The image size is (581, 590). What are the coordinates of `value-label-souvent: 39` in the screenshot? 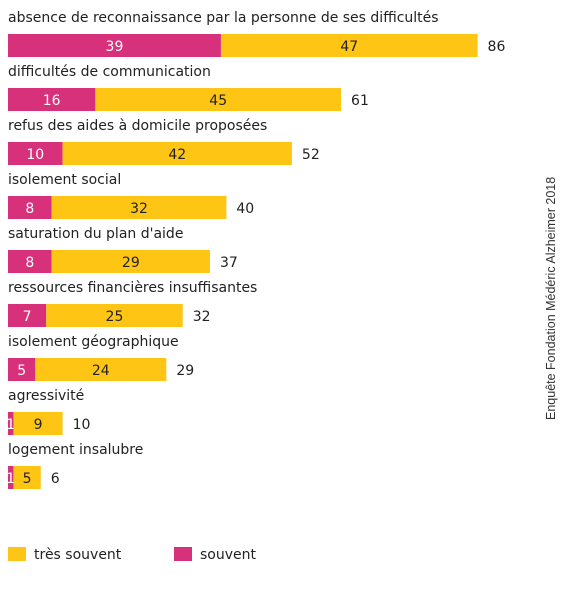 It's located at (115, 47).